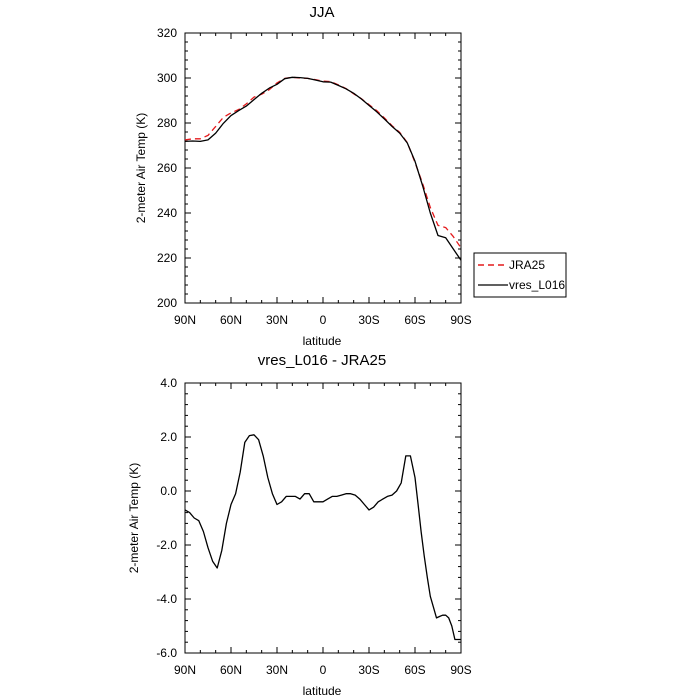 The image size is (700, 700). I want to click on chart2-title: vres_L016 - JRA25, so click(322, 360).